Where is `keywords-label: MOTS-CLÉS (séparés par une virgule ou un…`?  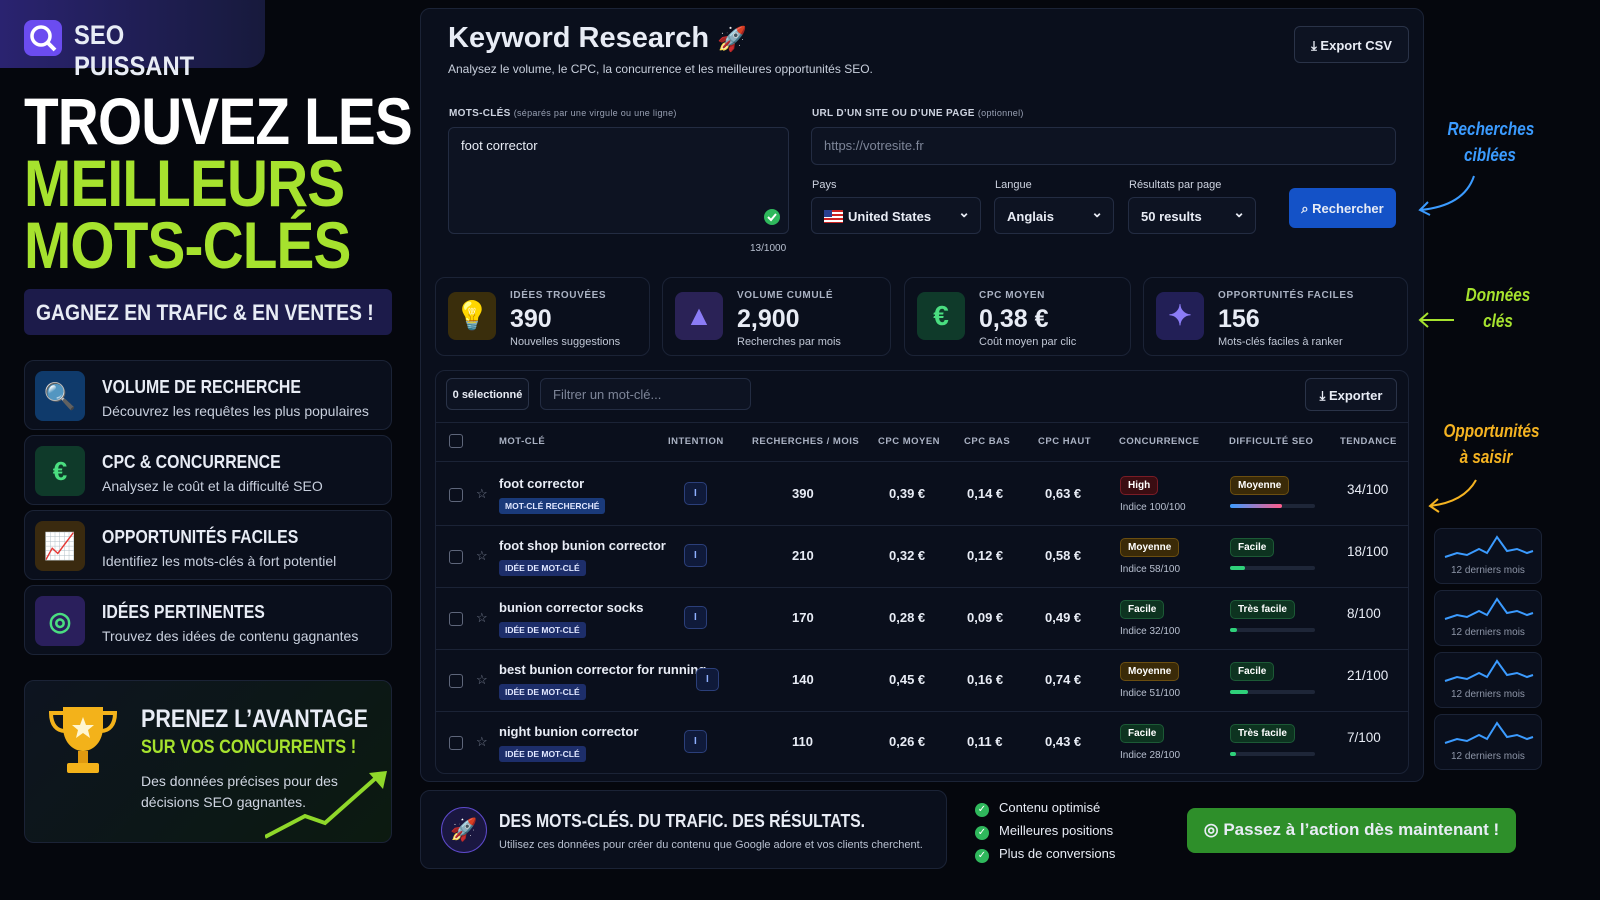
keywords-label: MOTS-CLÉS (séparés par une virgule ou un… is located at coordinates (563, 113).